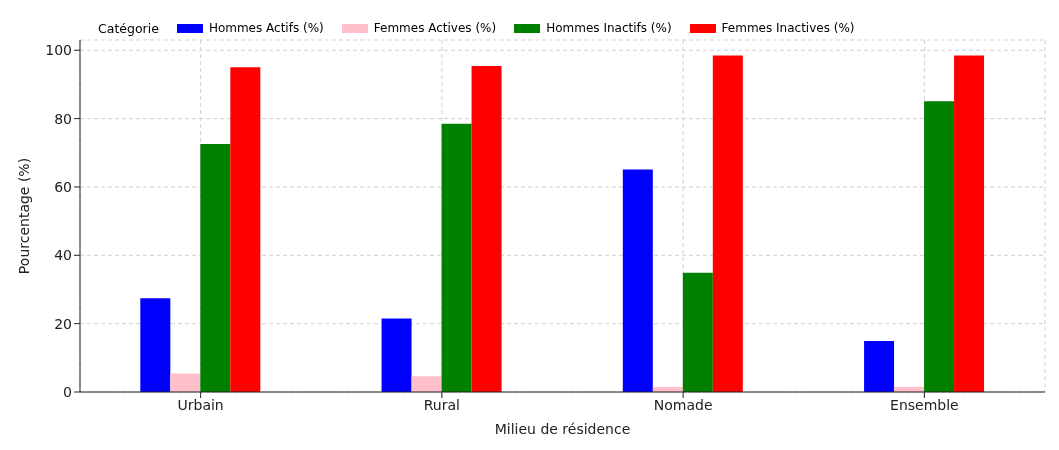 This screenshot has height=450, width=1059. What do you see at coordinates (200, 404) in the screenshot?
I see `x-tick-label: Urbain` at bounding box center [200, 404].